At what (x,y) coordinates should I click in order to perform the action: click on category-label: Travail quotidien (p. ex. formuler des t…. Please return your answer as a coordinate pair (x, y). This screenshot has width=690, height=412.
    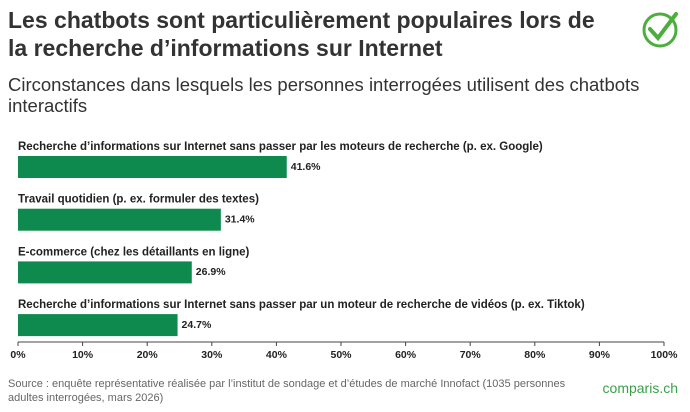
    Looking at the image, I should click on (138, 200).